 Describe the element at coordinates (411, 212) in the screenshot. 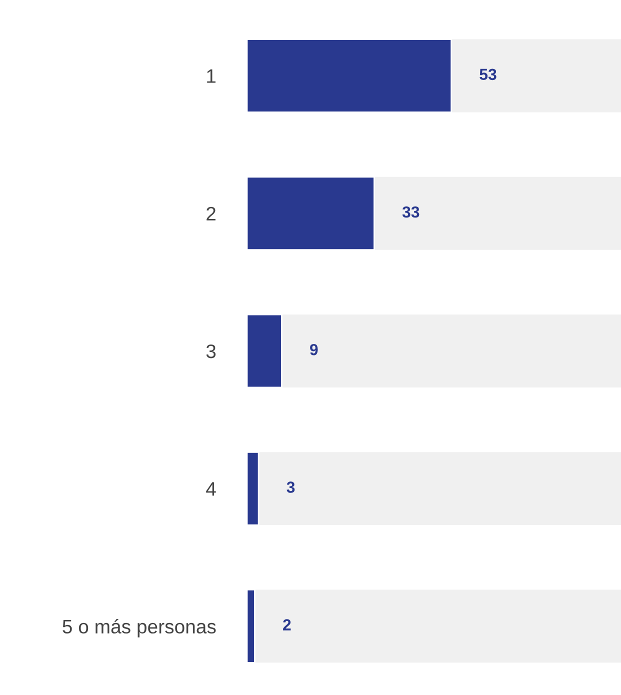

I see `data-label: 33` at that location.